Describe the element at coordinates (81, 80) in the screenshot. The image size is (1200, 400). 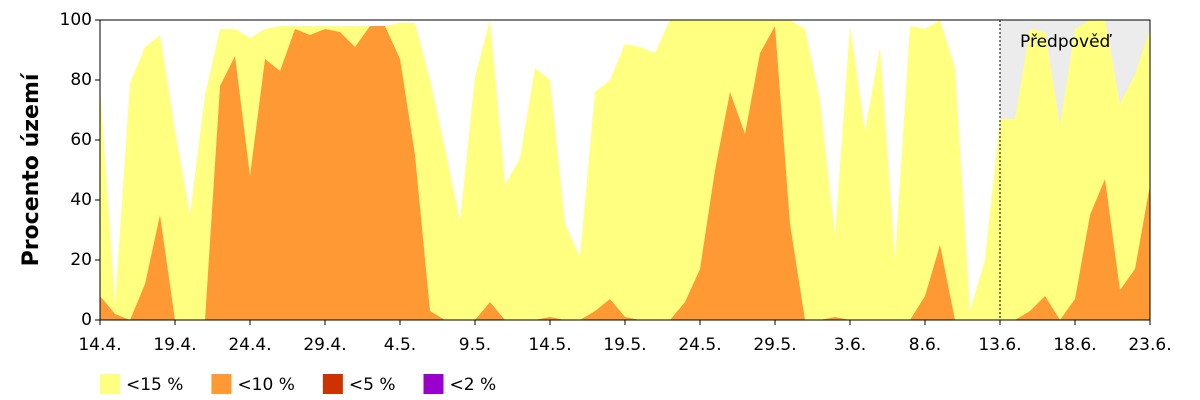
I see `y-tick-label: 80` at that location.